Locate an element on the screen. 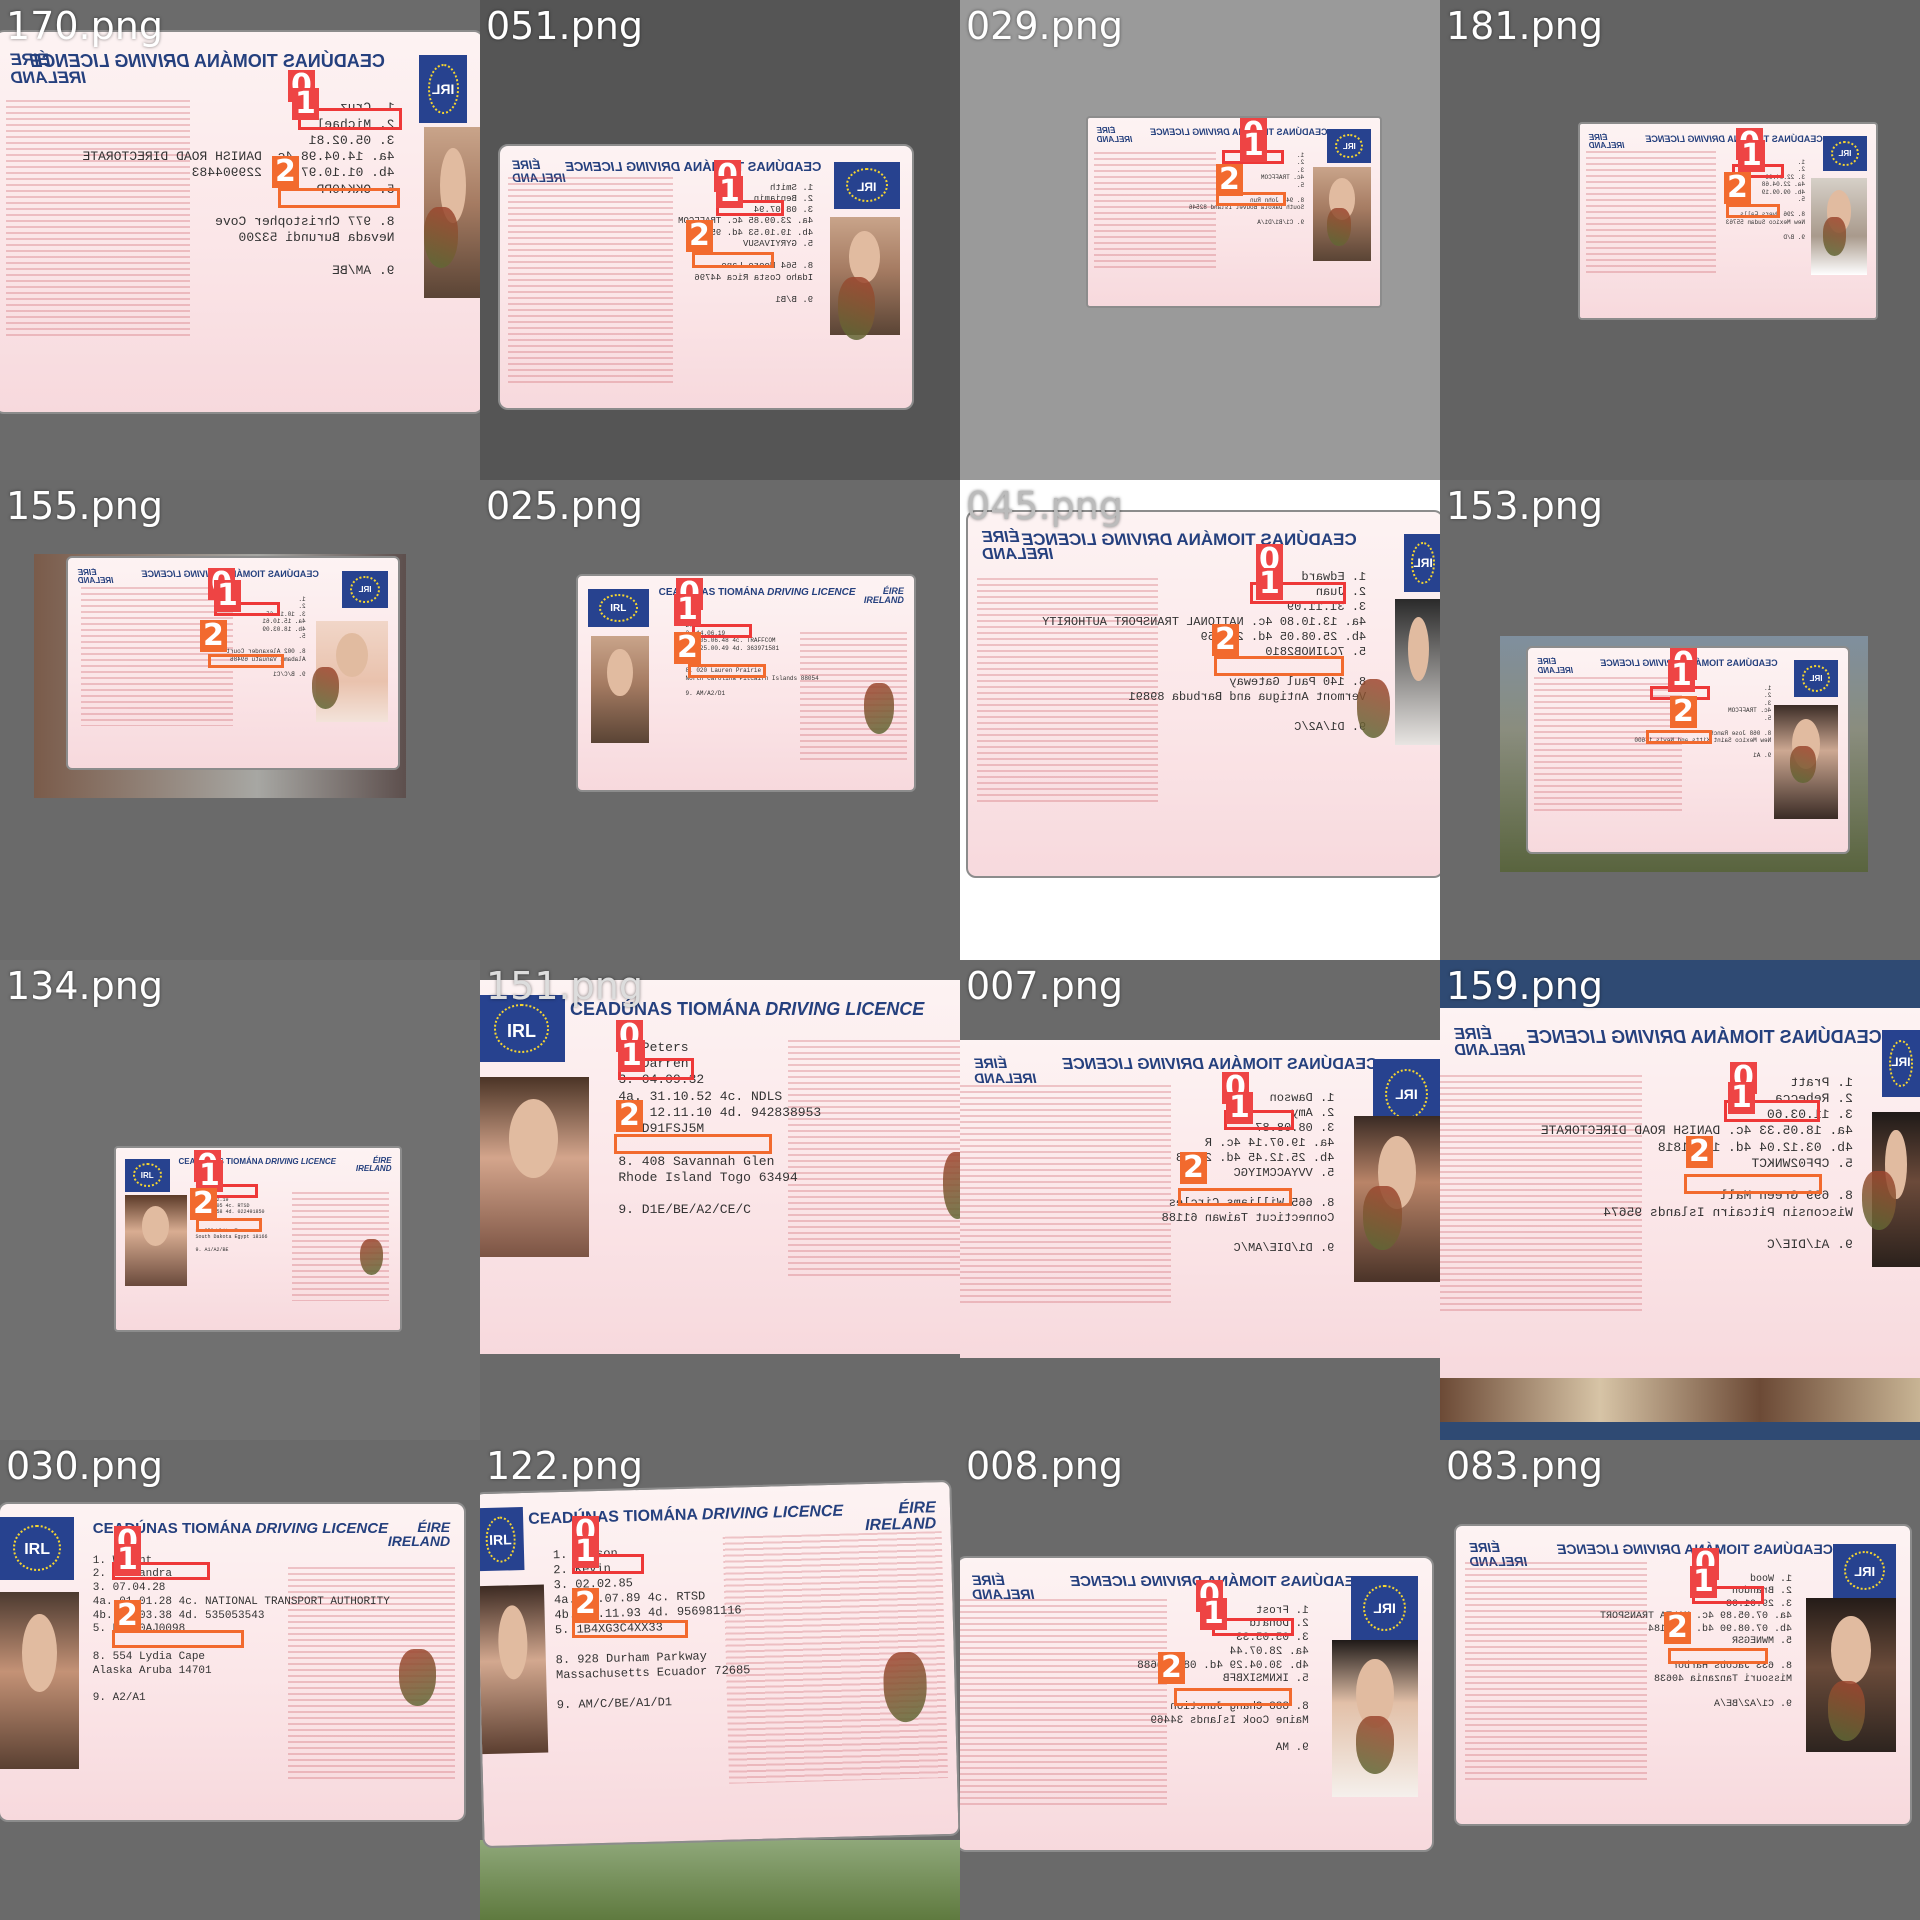 The image size is (1920, 1920). licence-field-line: 1. is located at coordinates (780, 619).